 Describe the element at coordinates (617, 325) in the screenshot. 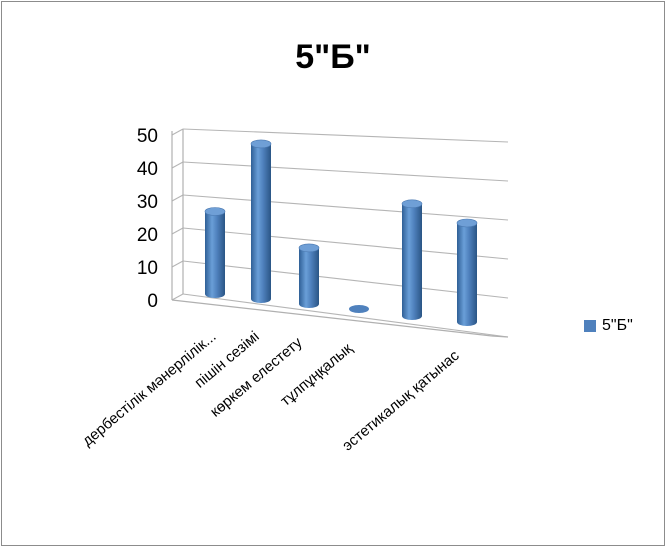

I see `legend-label: 5"Б"` at that location.